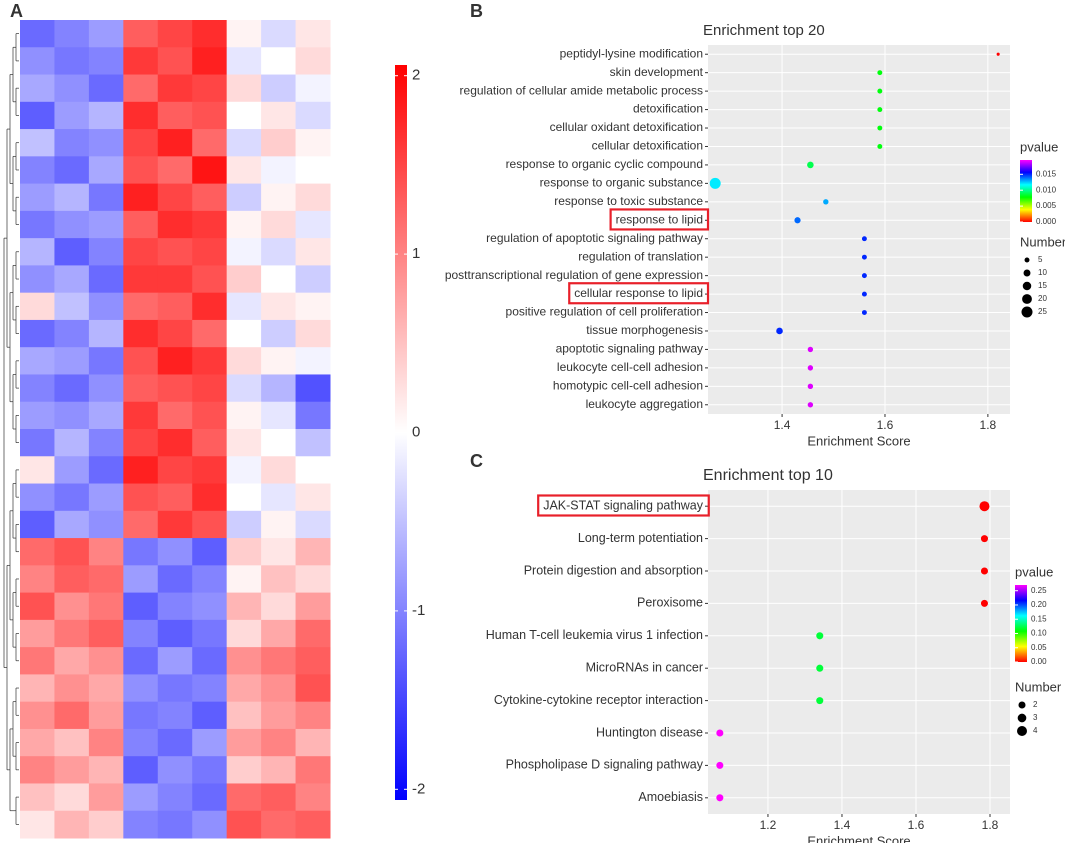 This screenshot has width=1065, height=843. What do you see at coordinates (416, 431) in the screenshot?
I see `colorbar-label: 0` at bounding box center [416, 431].